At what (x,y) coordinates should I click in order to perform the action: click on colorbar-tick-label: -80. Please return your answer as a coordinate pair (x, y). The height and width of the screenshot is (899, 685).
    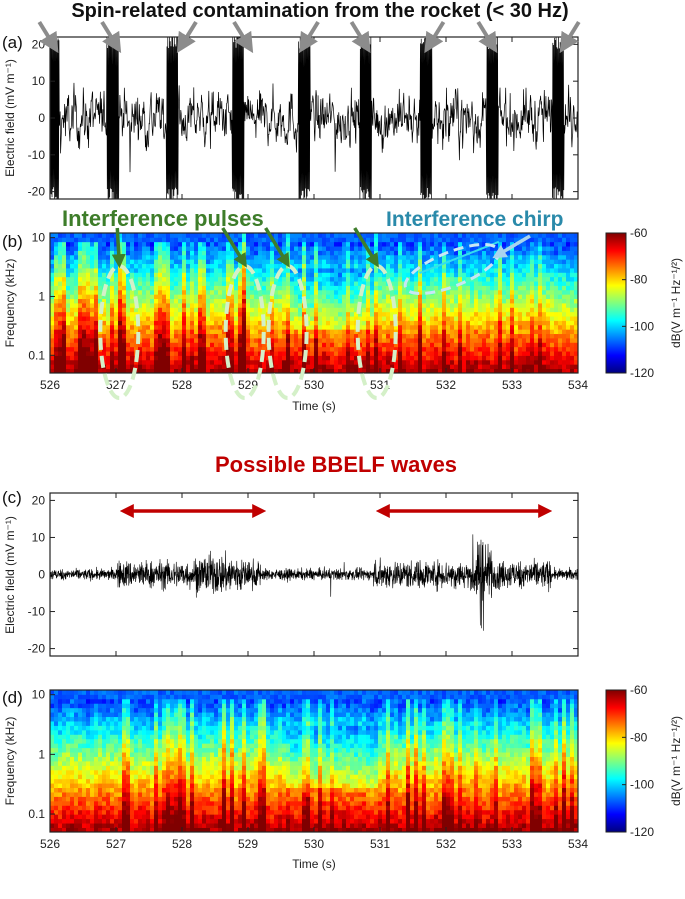
    Looking at the image, I should click on (639, 280).